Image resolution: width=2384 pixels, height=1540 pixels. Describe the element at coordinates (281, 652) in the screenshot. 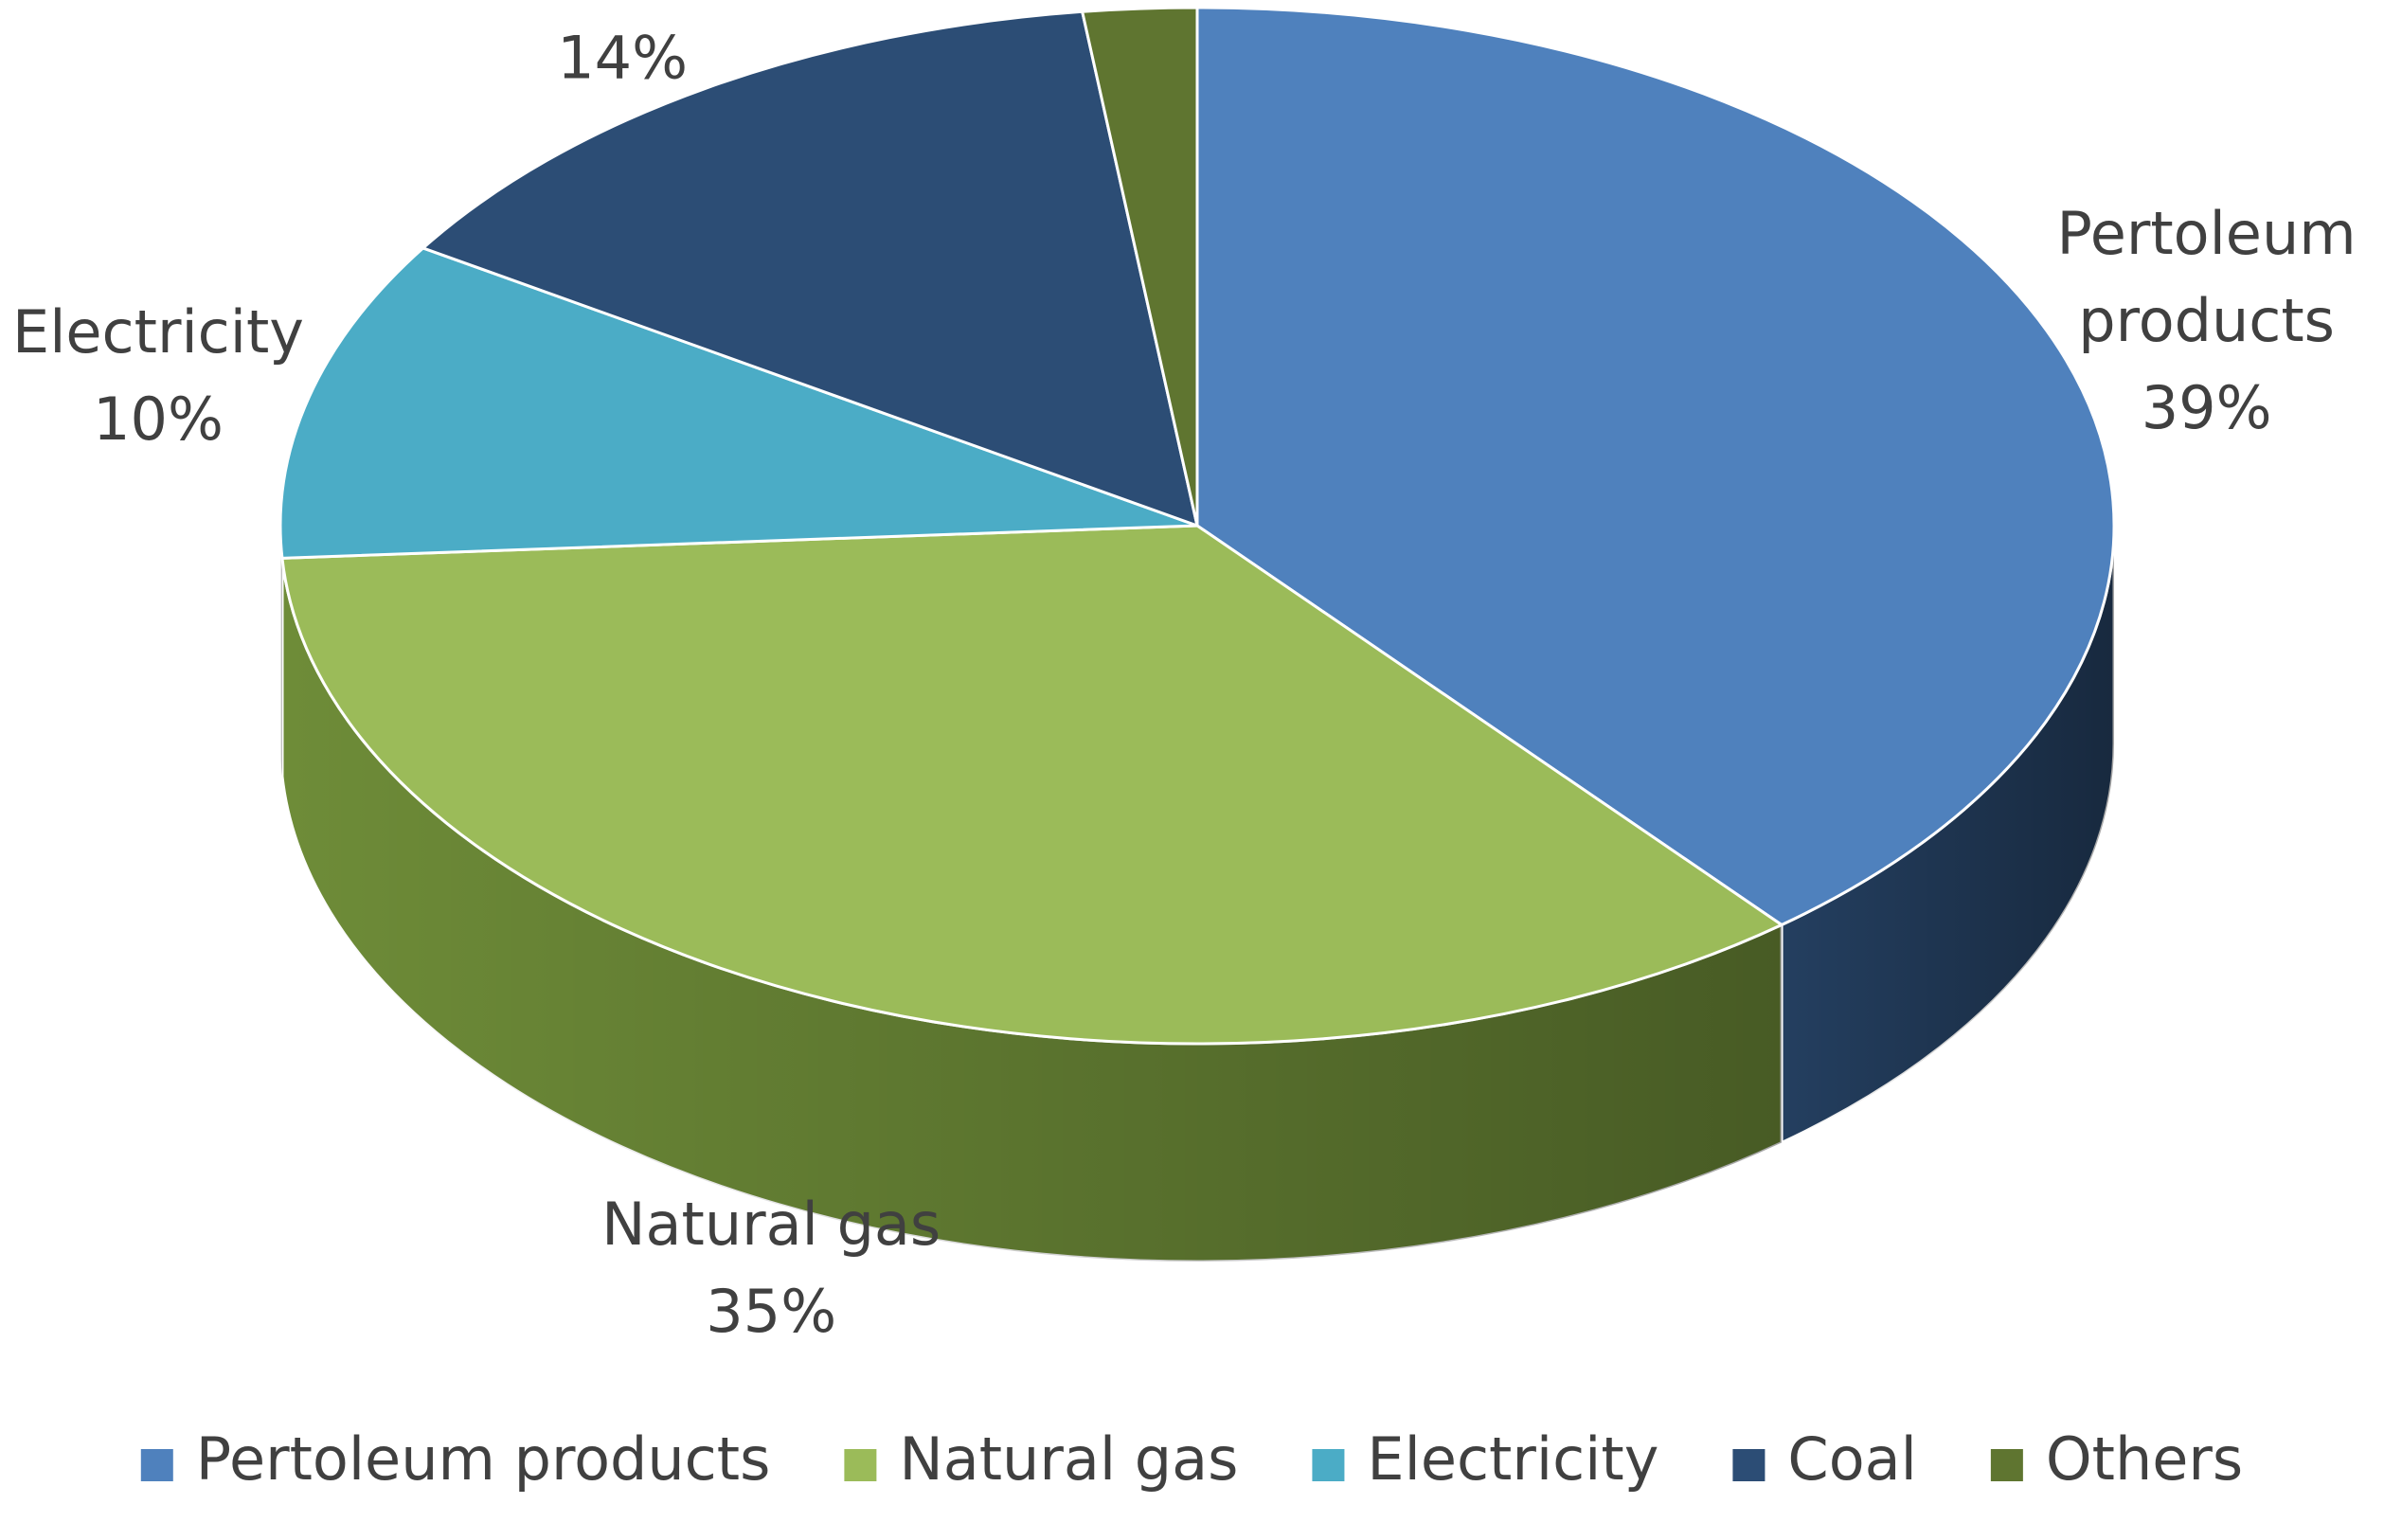

I see `slice-side-shade-electricity` at that location.